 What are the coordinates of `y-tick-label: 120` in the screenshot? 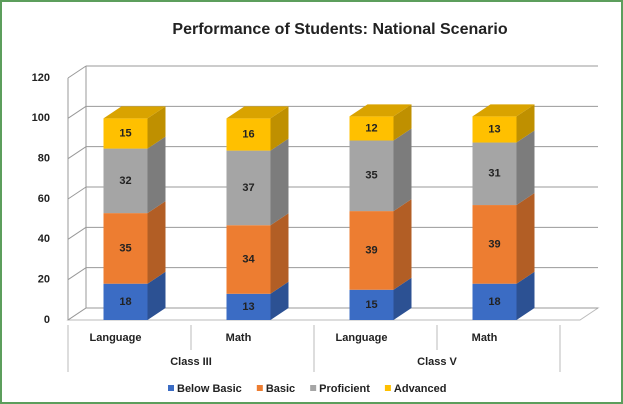 It's located at (41, 78).